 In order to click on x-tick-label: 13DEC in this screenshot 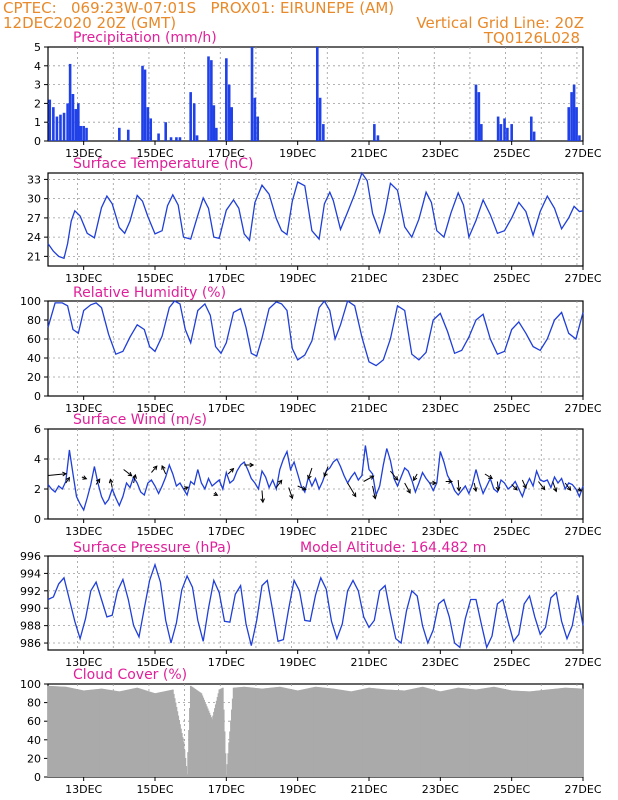, I will do `click(83, 662)`.